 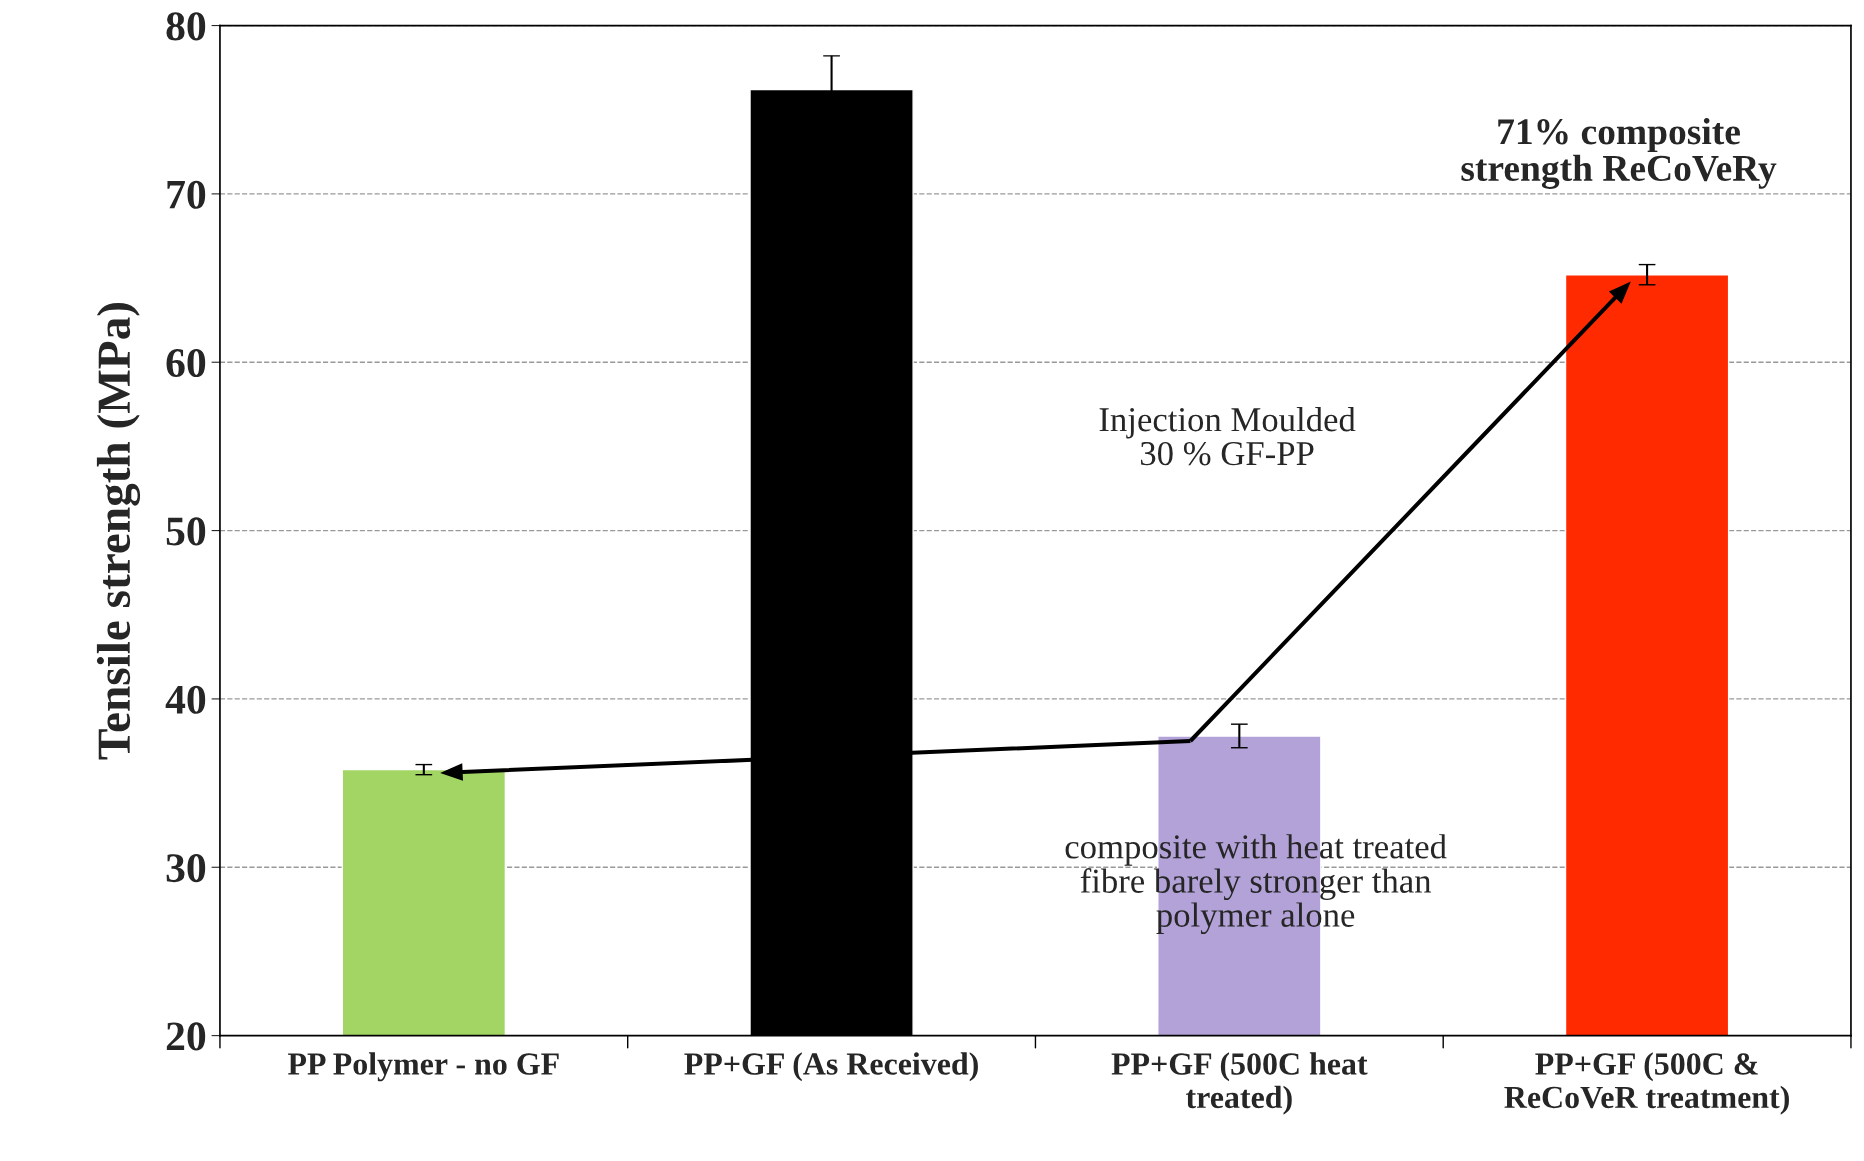 What do you see at coordinates (1256, 884) in the screenshot?
I see `annotation: composite with heat treated fibre barely stronger than polymer alone` at bounding box center [1256, 884].